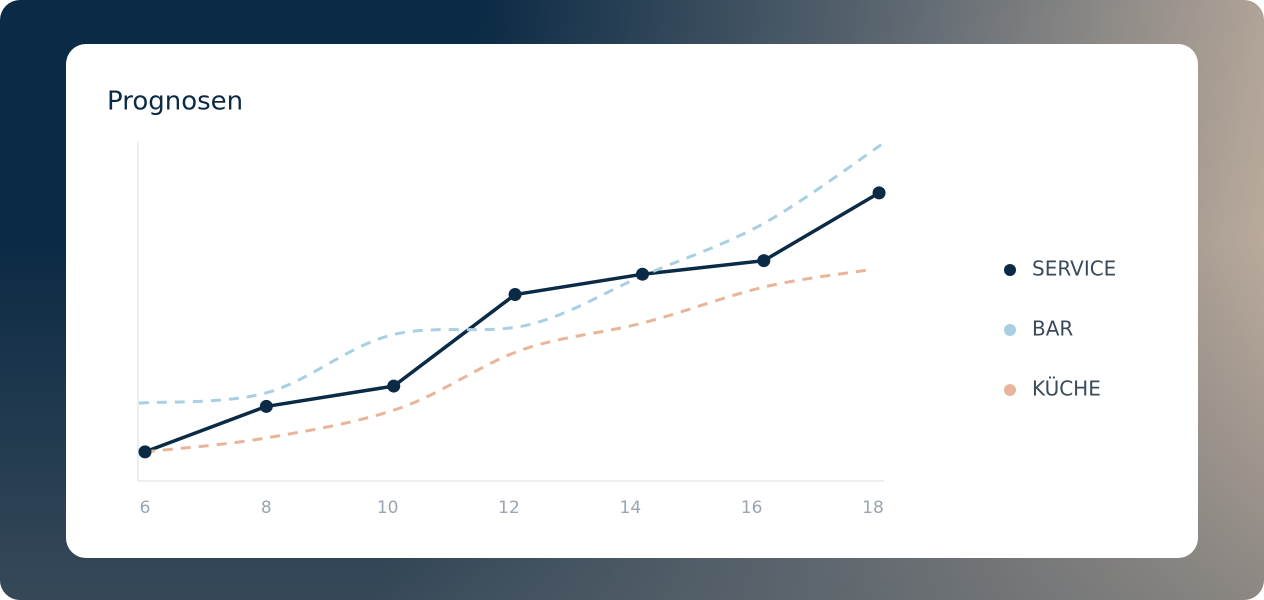 This screenshot has width=1264, height=600. What do you see at coordinates (1066, 389) in the screenshot?
I see `legend-label: KÜCHE` at bounding box center [1066, 389].